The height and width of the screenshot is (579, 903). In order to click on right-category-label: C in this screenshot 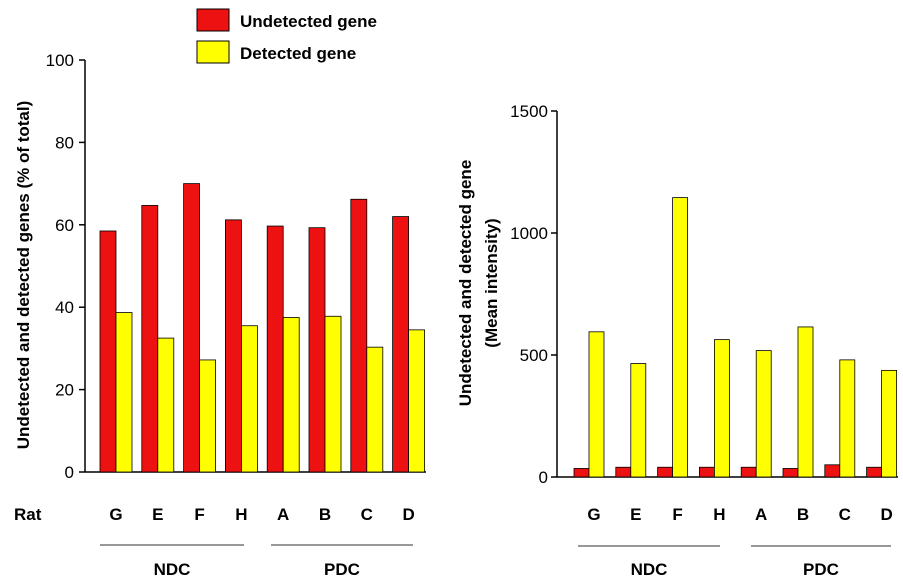, I will do `click(845, 514)`.